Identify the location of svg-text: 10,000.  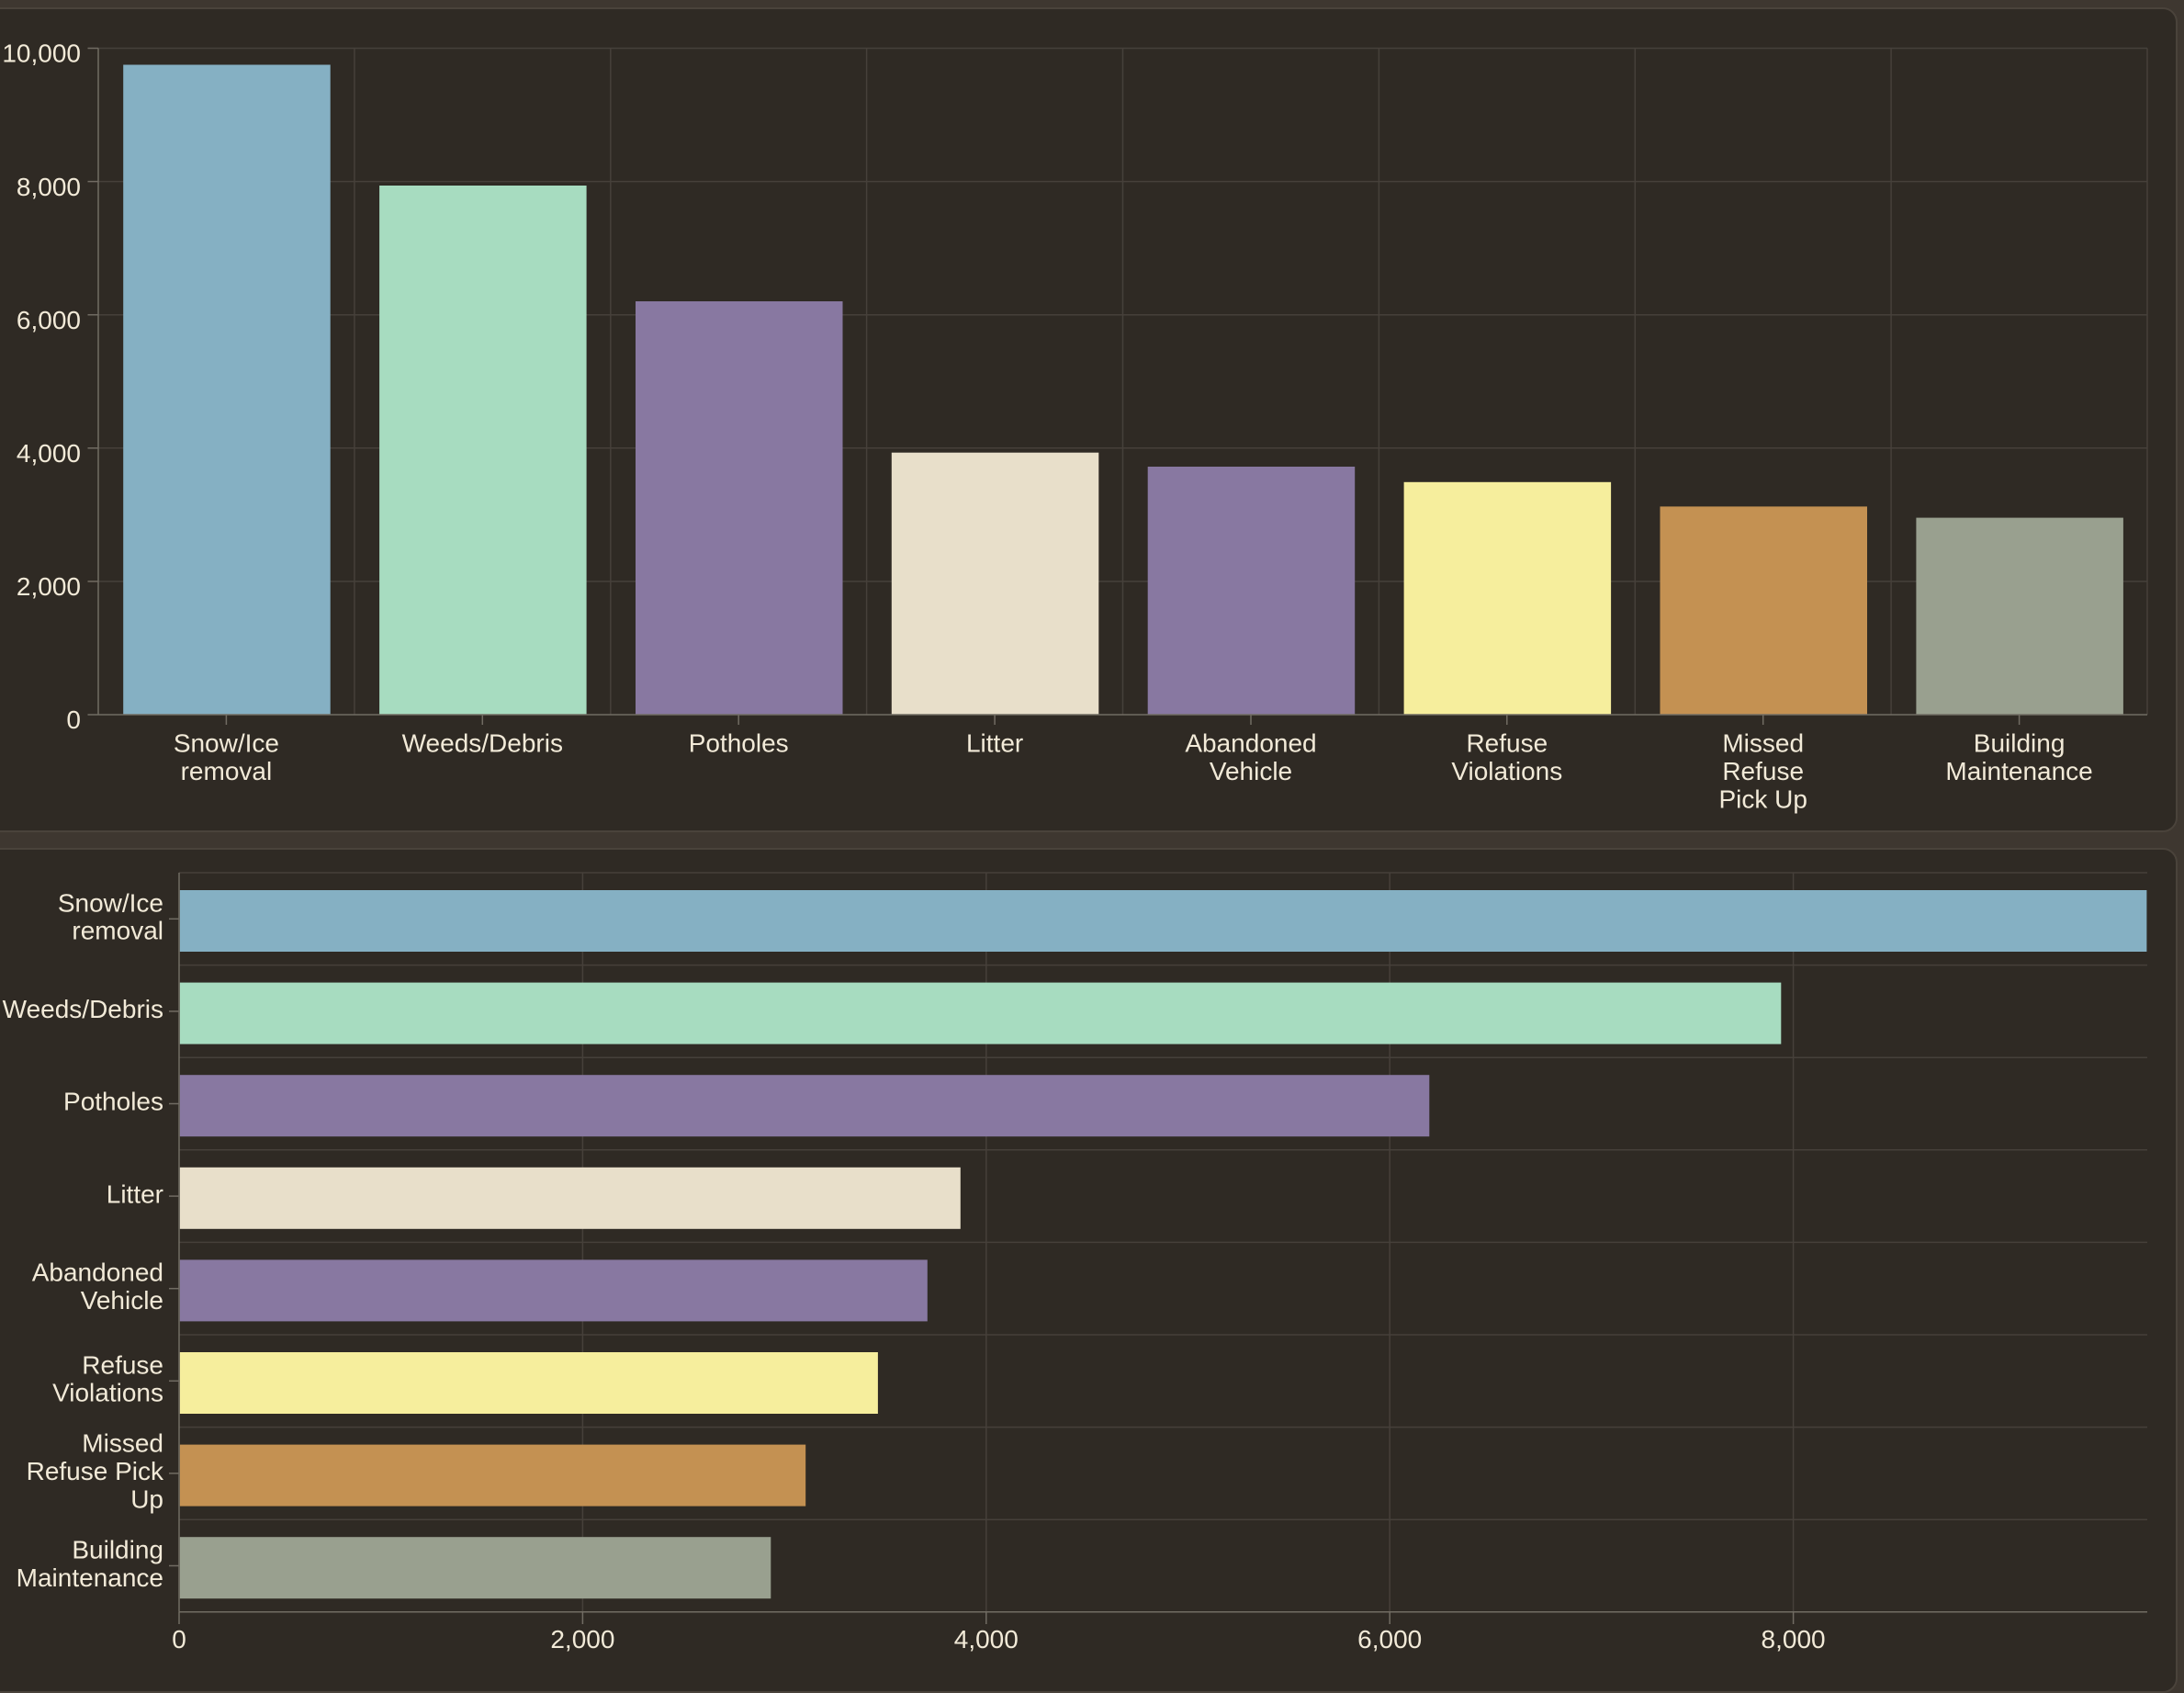
(41, 54).